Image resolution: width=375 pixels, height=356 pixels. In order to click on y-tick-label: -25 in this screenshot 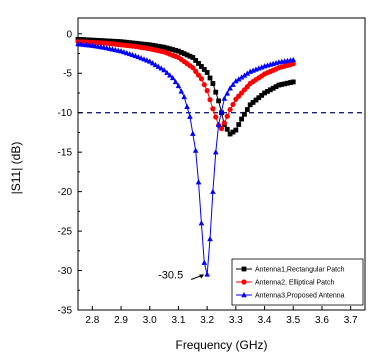, I will do `click(65, 232)`.